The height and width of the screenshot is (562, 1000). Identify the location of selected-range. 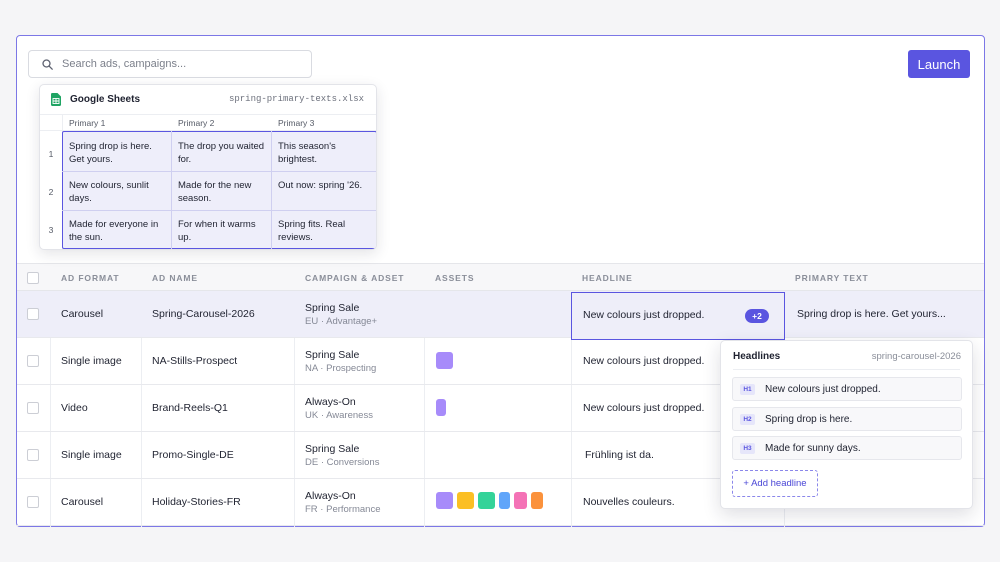
(219, 190).